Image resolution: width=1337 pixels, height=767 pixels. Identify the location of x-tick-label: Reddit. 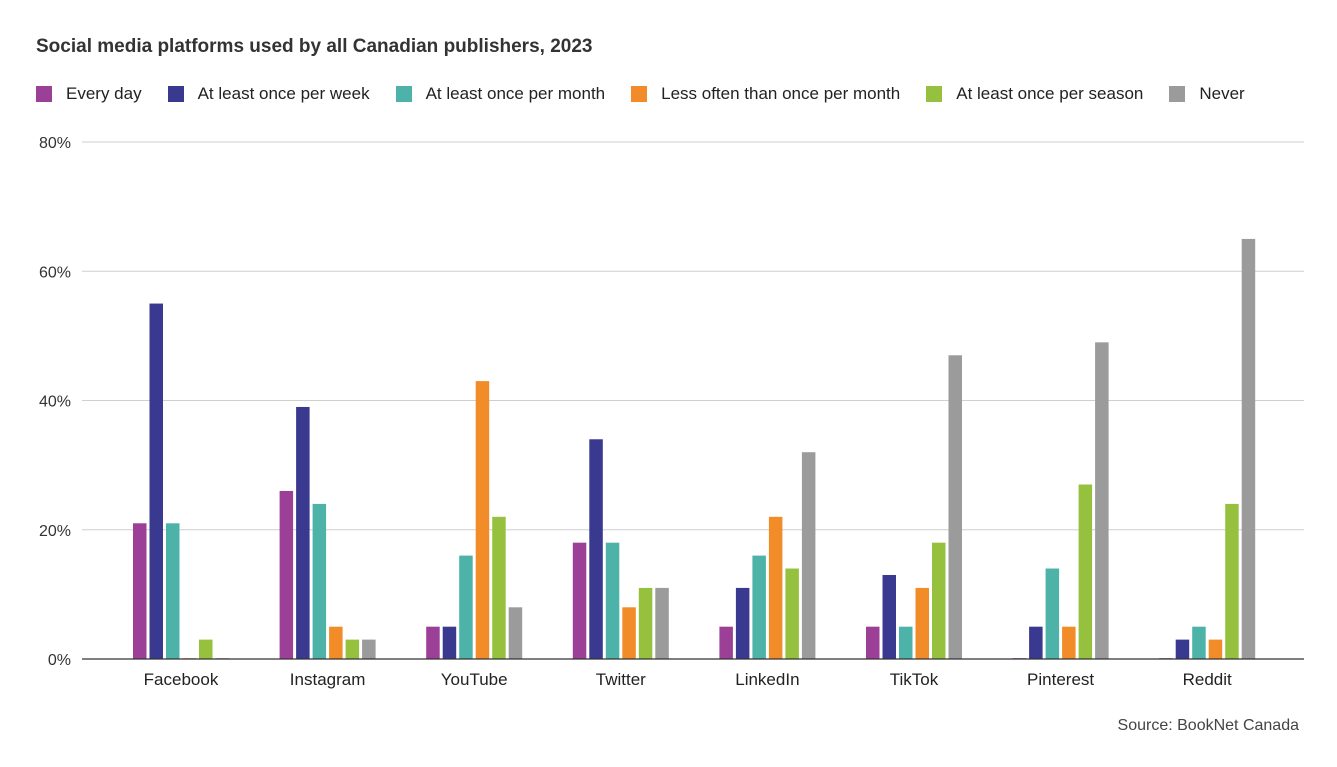
(1207, 679).